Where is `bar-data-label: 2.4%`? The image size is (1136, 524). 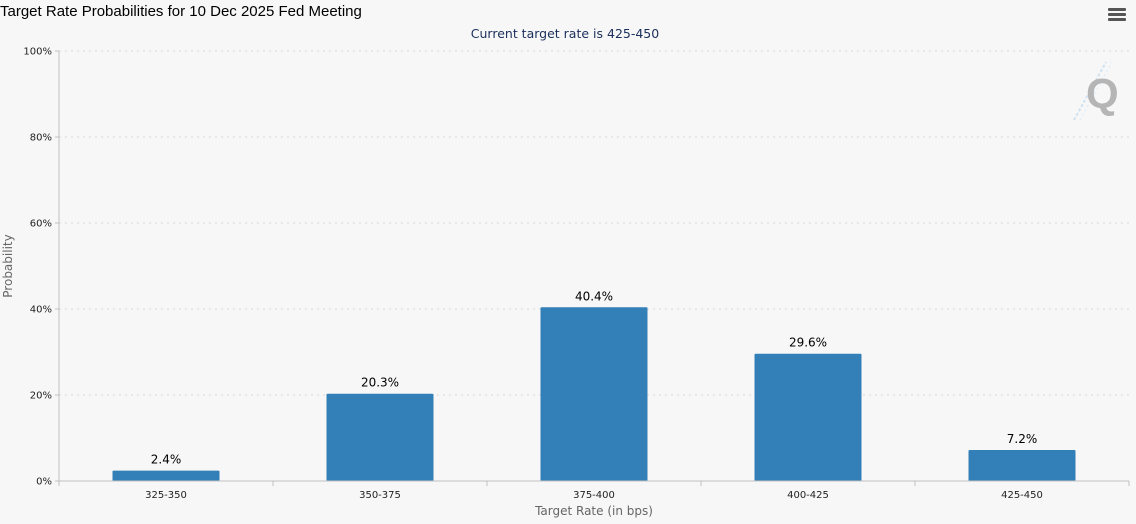
bar-data-label: 2.4% is located at coordinates (166, 460).